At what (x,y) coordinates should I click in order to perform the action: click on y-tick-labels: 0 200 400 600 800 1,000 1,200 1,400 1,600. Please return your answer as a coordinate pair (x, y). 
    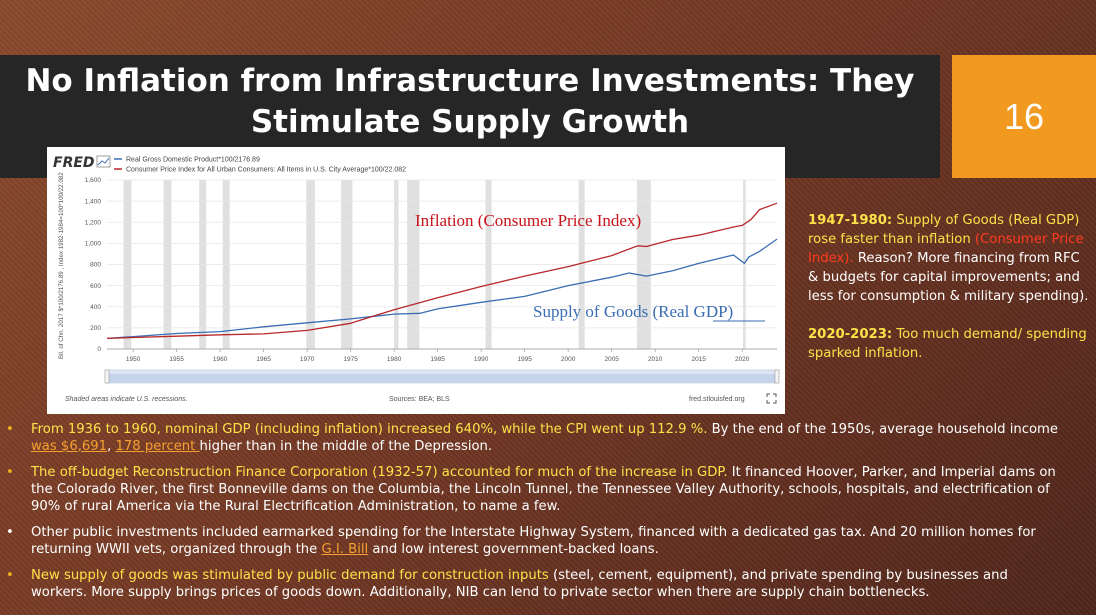
    Looking at the image, I should click on (93, 265).